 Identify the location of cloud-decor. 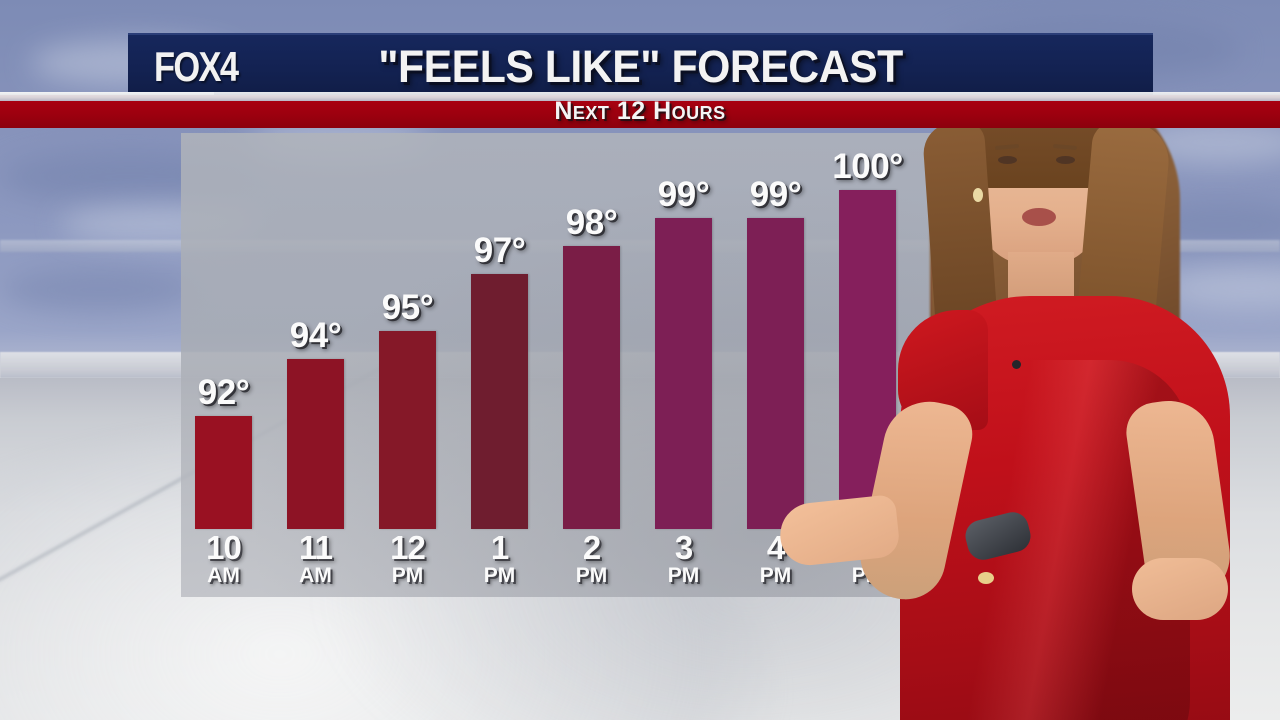
(100, 290).